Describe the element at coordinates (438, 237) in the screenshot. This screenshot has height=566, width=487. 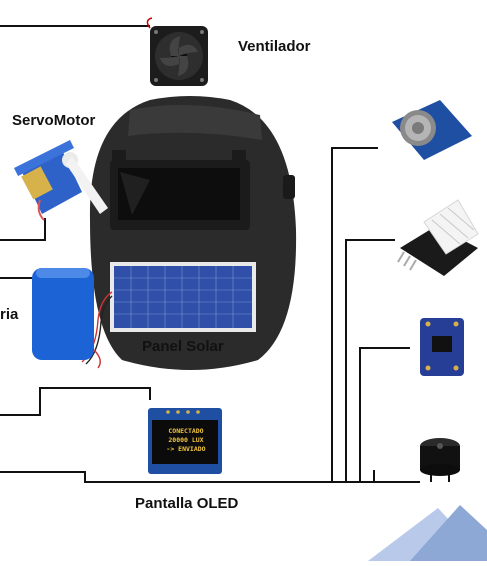
I see `dht-sensor-icon` at that location.